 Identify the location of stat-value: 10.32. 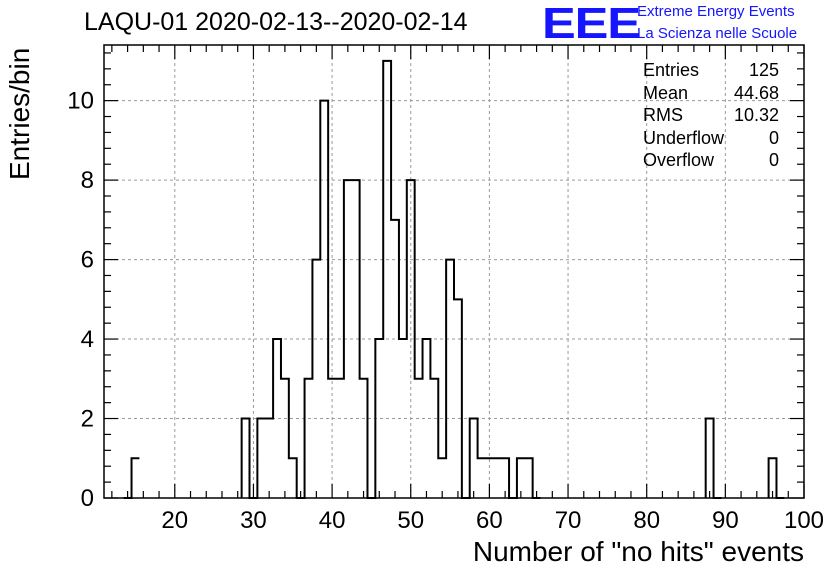
(756, 115).